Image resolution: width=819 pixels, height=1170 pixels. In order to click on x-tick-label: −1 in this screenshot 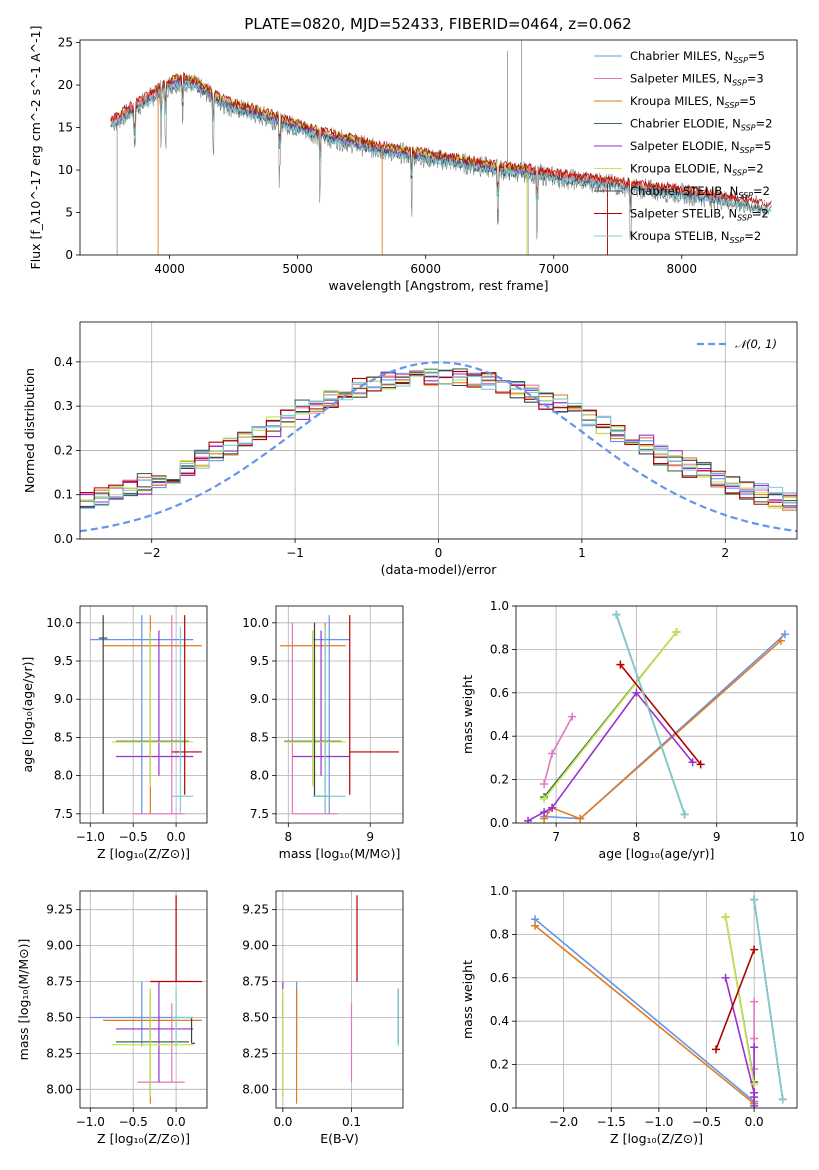, I will do `click(295, 553)`.